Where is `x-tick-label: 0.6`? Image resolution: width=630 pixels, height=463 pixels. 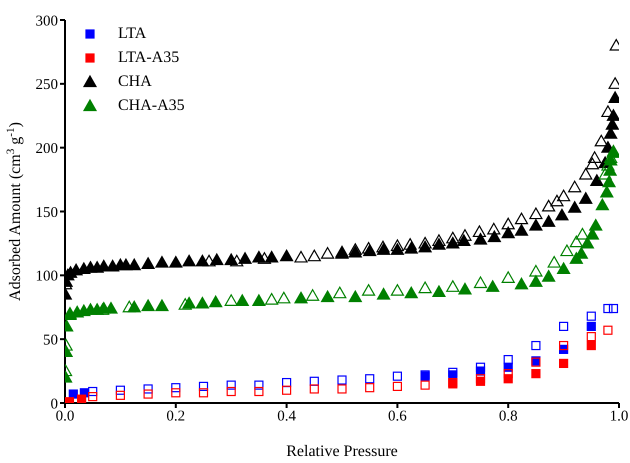 x-tick-label: 0.6 is located at coordinates (398, 416).